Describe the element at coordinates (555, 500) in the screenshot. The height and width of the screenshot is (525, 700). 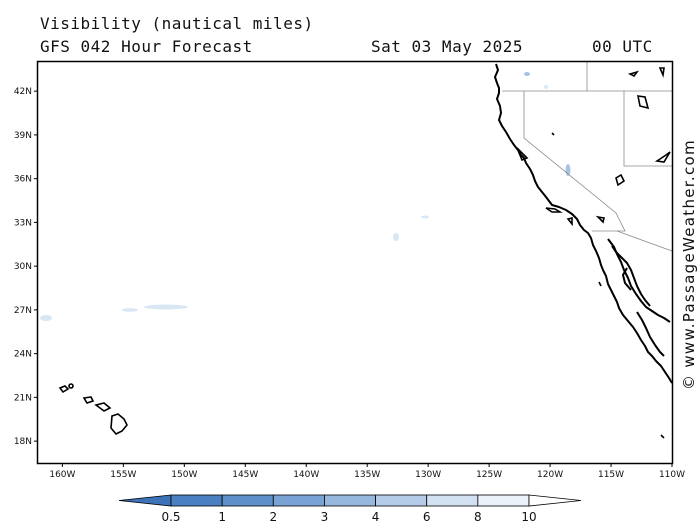
I see `colorbar-high-arrow` at that location.